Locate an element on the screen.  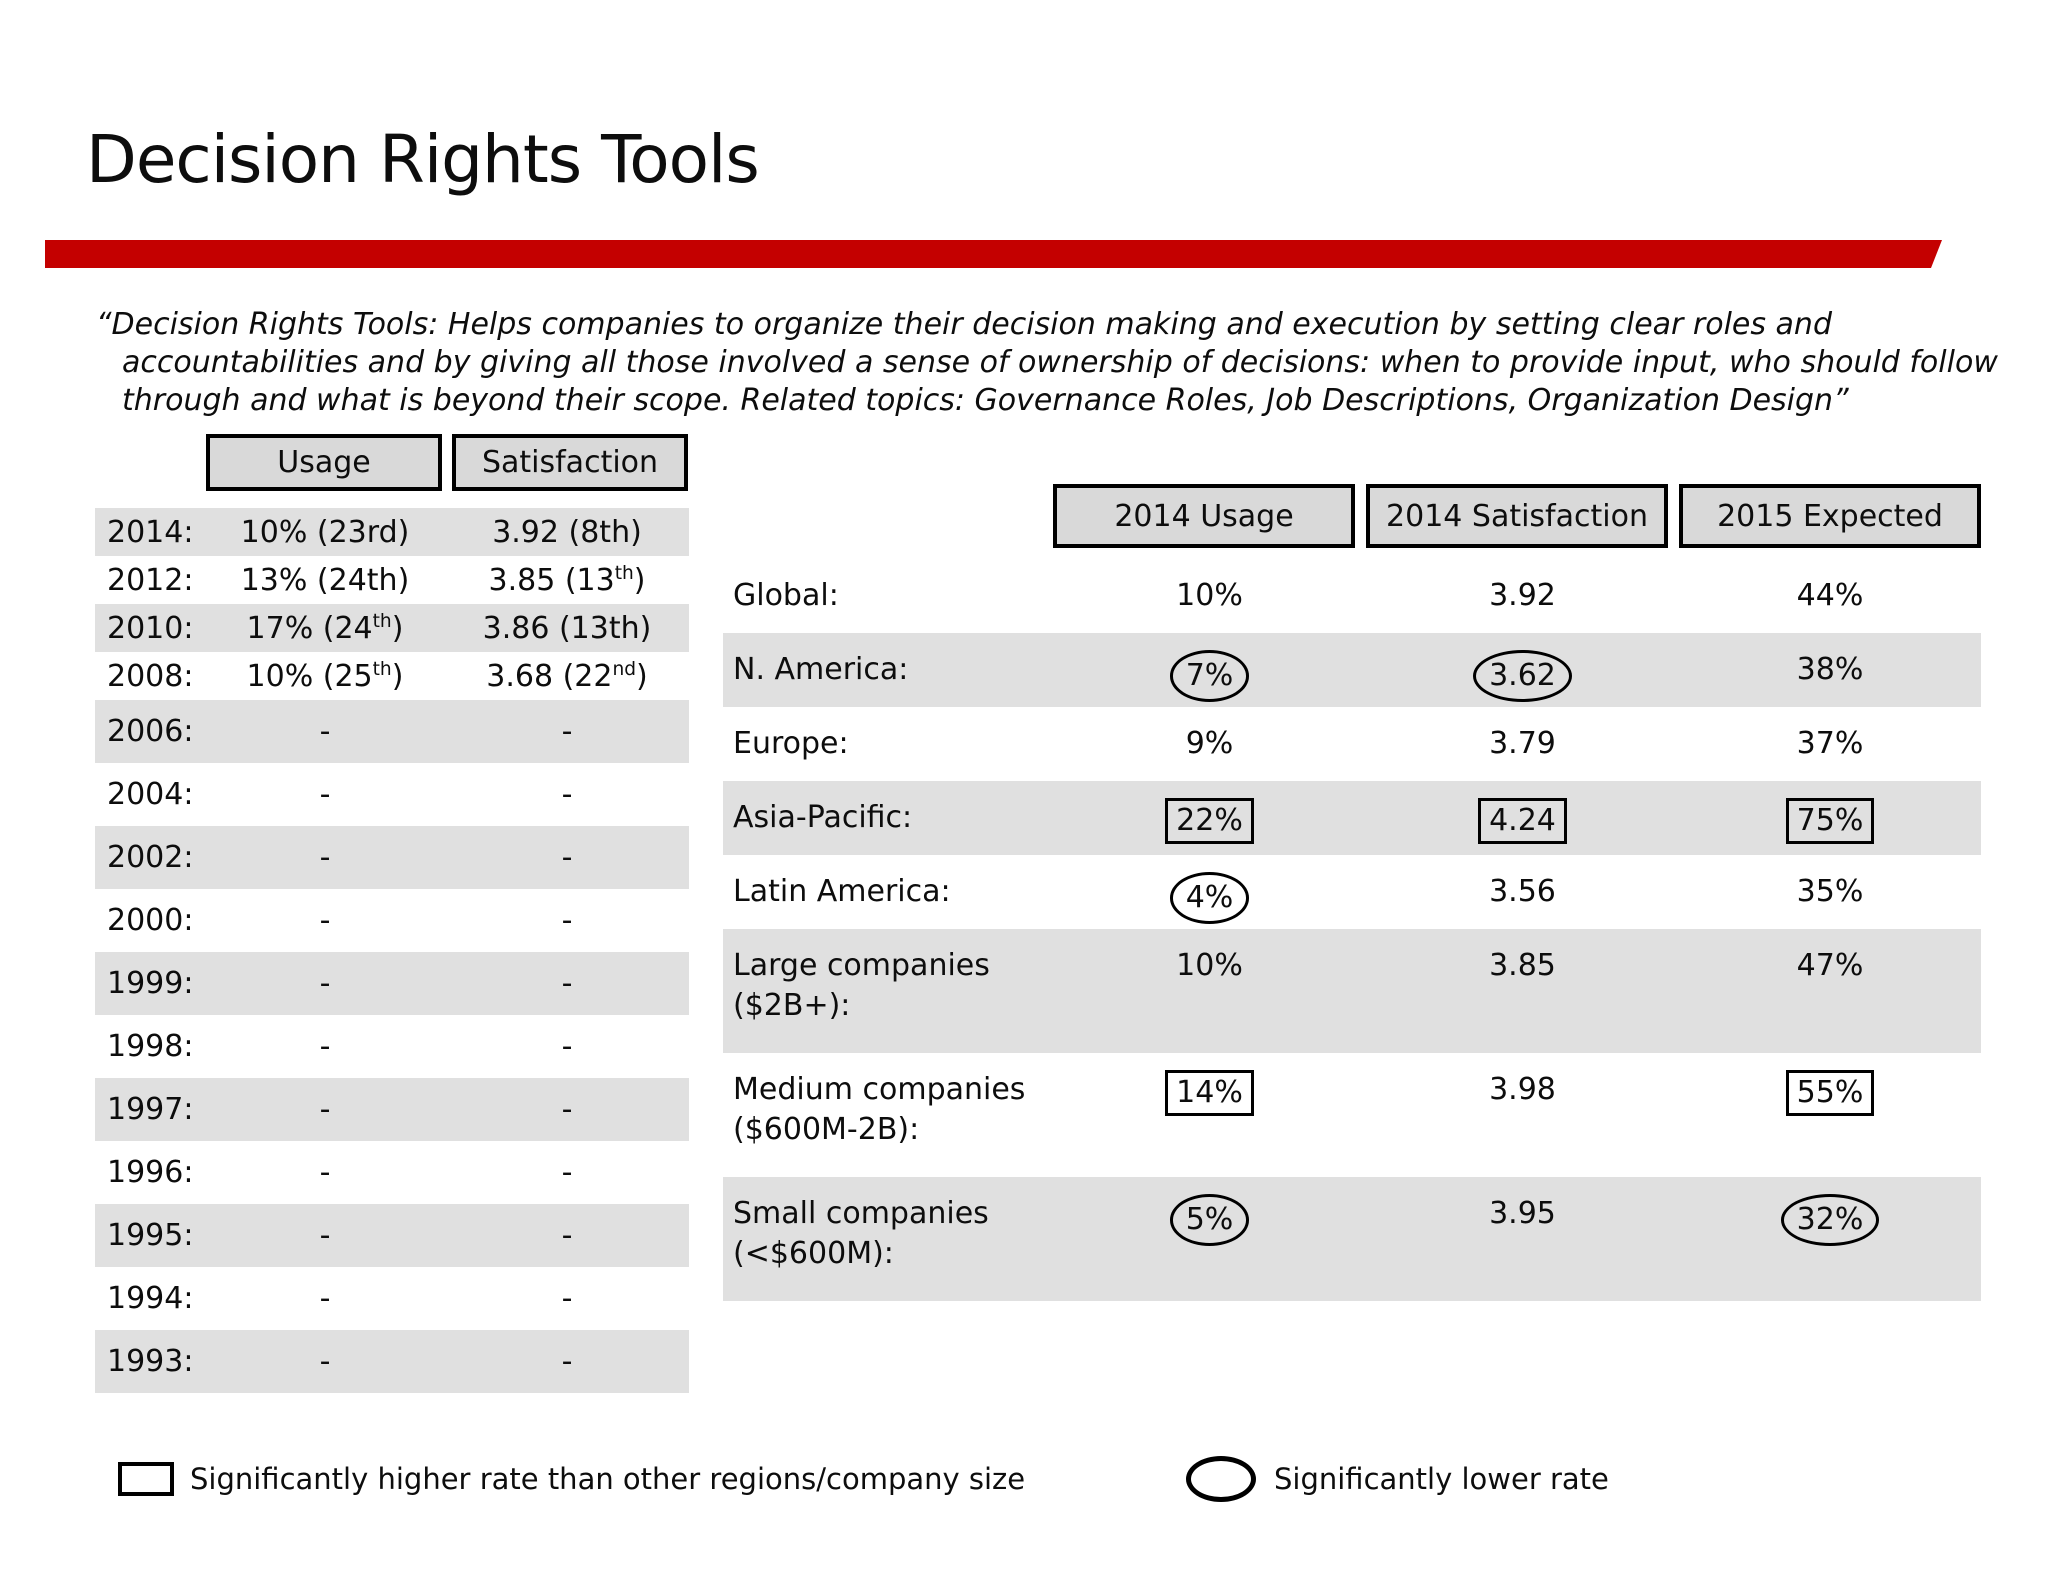
value-marker: 55% is located at coordinates (1830, 1093).